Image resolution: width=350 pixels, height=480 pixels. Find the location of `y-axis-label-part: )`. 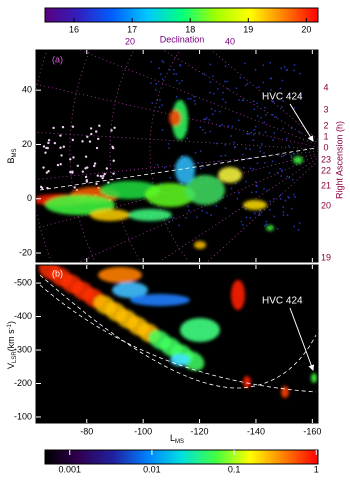

y-axis-label-part: ) is located at coordinates (11, 322).